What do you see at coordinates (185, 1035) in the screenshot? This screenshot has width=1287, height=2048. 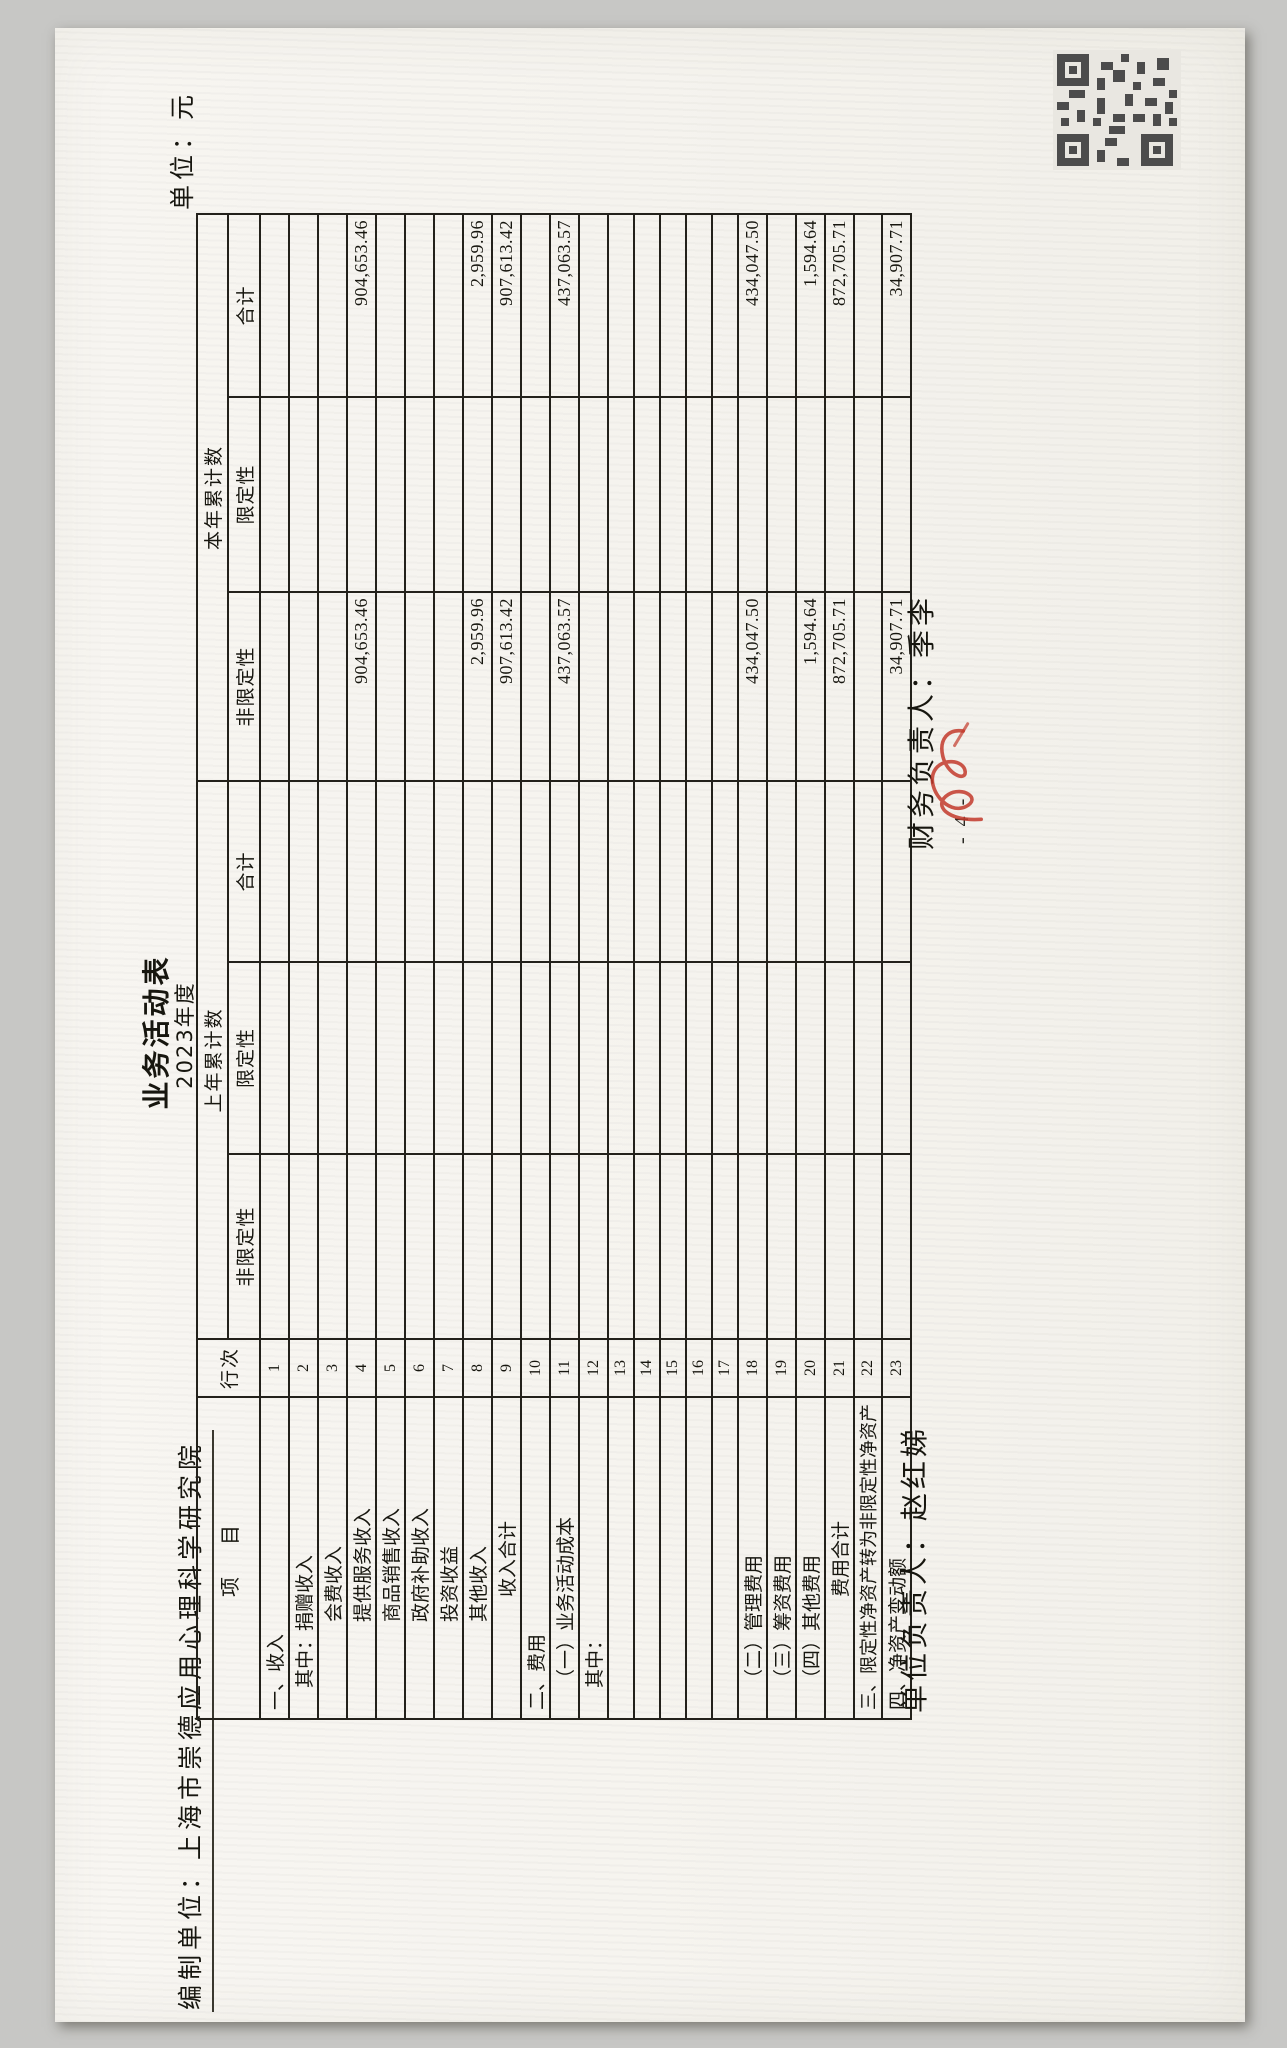 I see `page-subtitle: 2023年度` at bounding box center [185, 1035].